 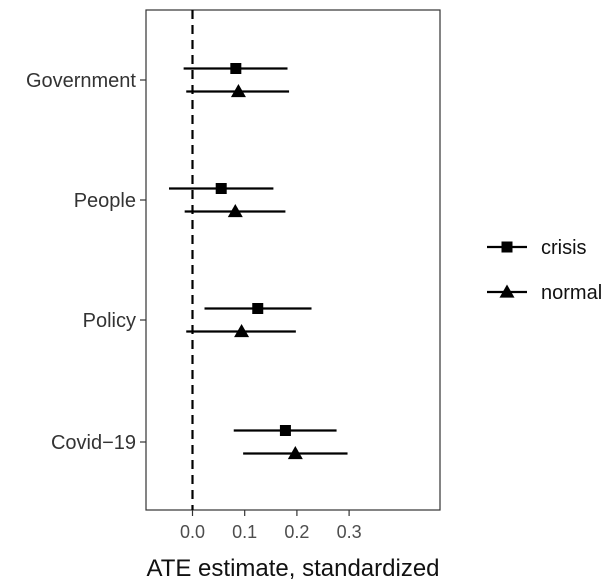 I want to click on x-axis-title: ATE estimate, standardized, so click(x=292, y=568).